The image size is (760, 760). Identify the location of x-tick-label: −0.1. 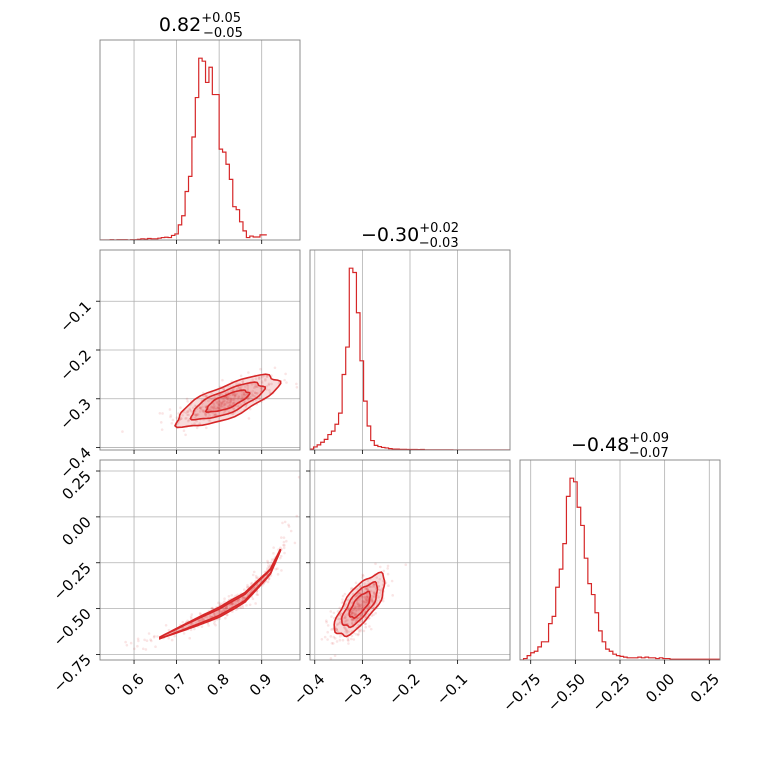
(452, 689).